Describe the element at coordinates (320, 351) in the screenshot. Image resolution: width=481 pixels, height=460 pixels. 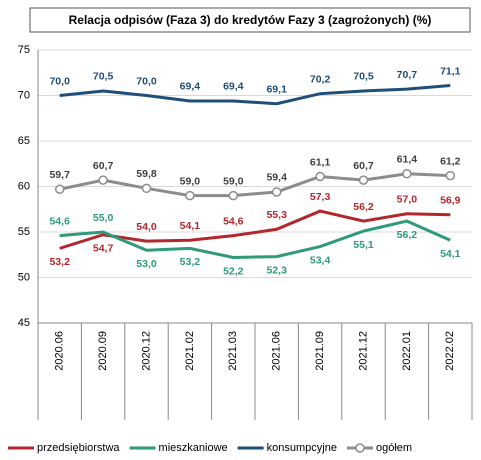
I see `x-tick-label: 2021.09` at that location.